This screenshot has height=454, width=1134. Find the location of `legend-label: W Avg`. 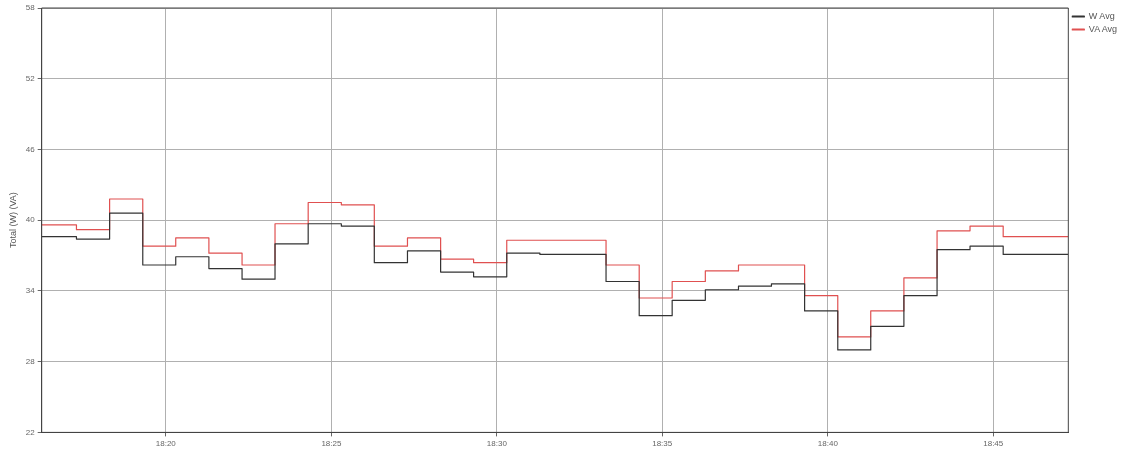

legend-label: W Avg is located at coordinates (1101, 15).